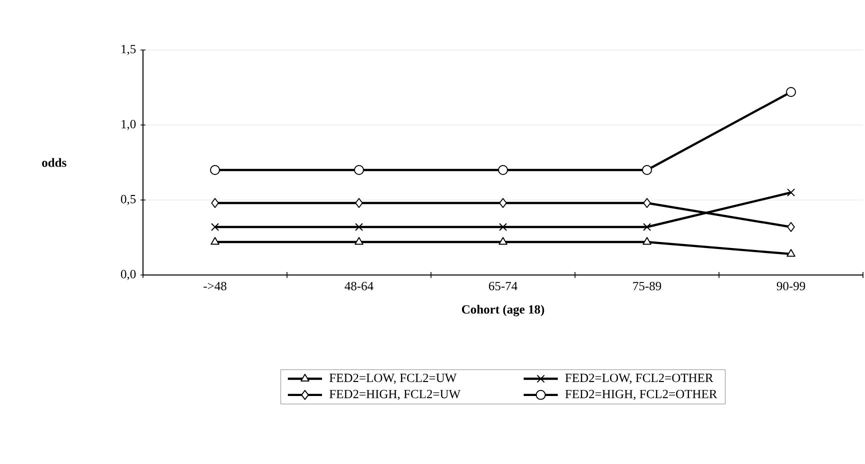 The image size is (865, 464). What do you see at coordinates (215, 286) in the screenshot?
I see `x-tick-label: ->48` at bounding box center [215, 286].